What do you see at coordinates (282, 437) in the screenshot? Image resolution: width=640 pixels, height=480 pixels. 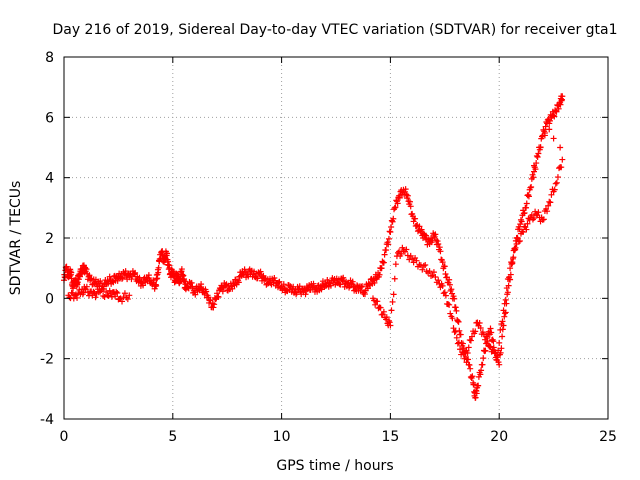 I see `x-tick-label: 10` at bounding box center [282, 437].